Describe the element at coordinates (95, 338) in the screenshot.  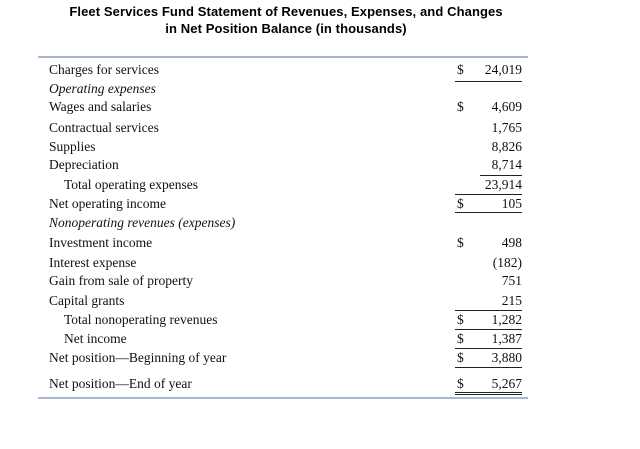
I see `row-label: Net income` at that location.